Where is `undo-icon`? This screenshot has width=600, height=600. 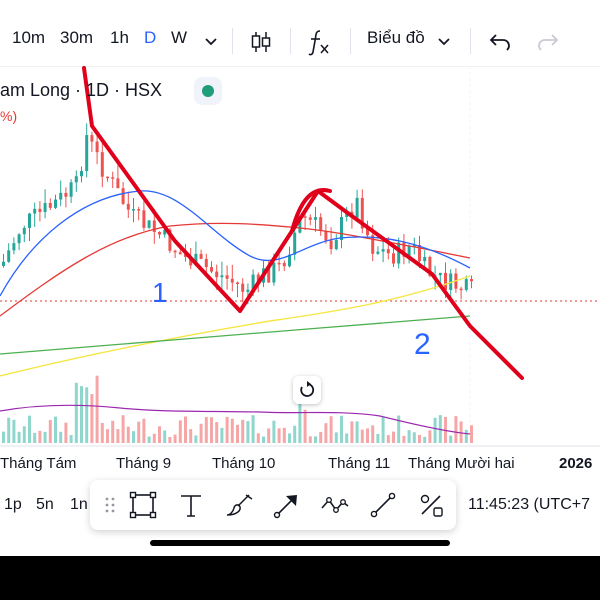 undo-icon is located at coordinates (500, 41).